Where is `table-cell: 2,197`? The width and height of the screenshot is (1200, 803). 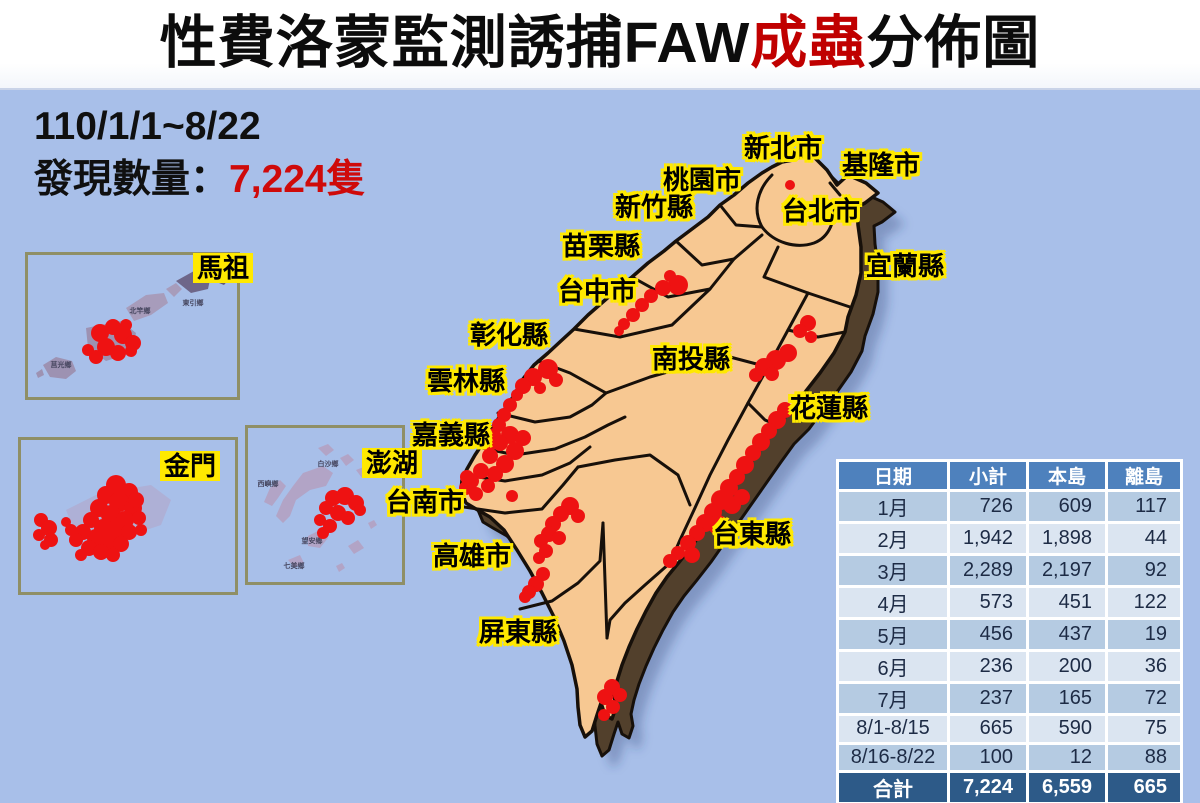
table-cell: 2,197 is located at coordinates (1067, 570).